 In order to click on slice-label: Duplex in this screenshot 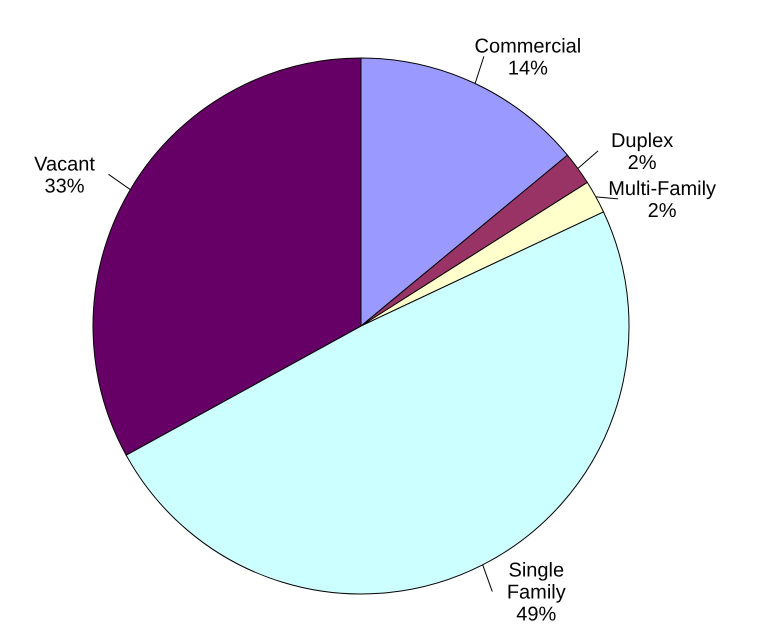, I will do `click(642, 141)`.